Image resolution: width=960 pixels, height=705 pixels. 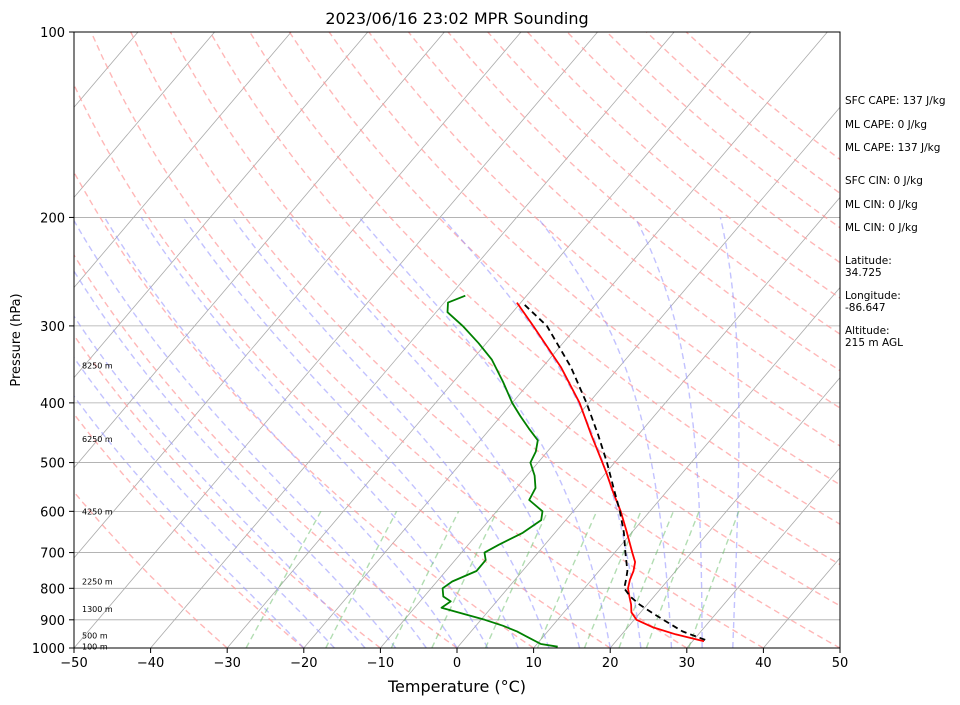 I want to click on x-tick-label: −10, so click(x=380, y=663).